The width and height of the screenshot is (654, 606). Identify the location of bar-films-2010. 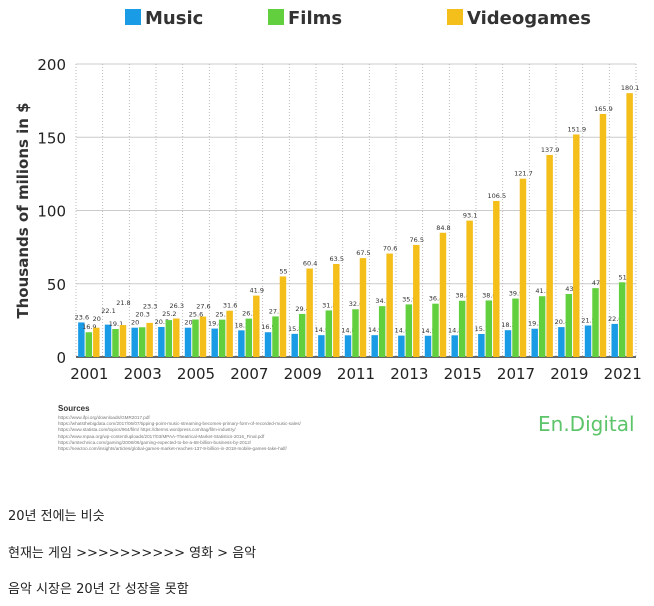
(329, 333).